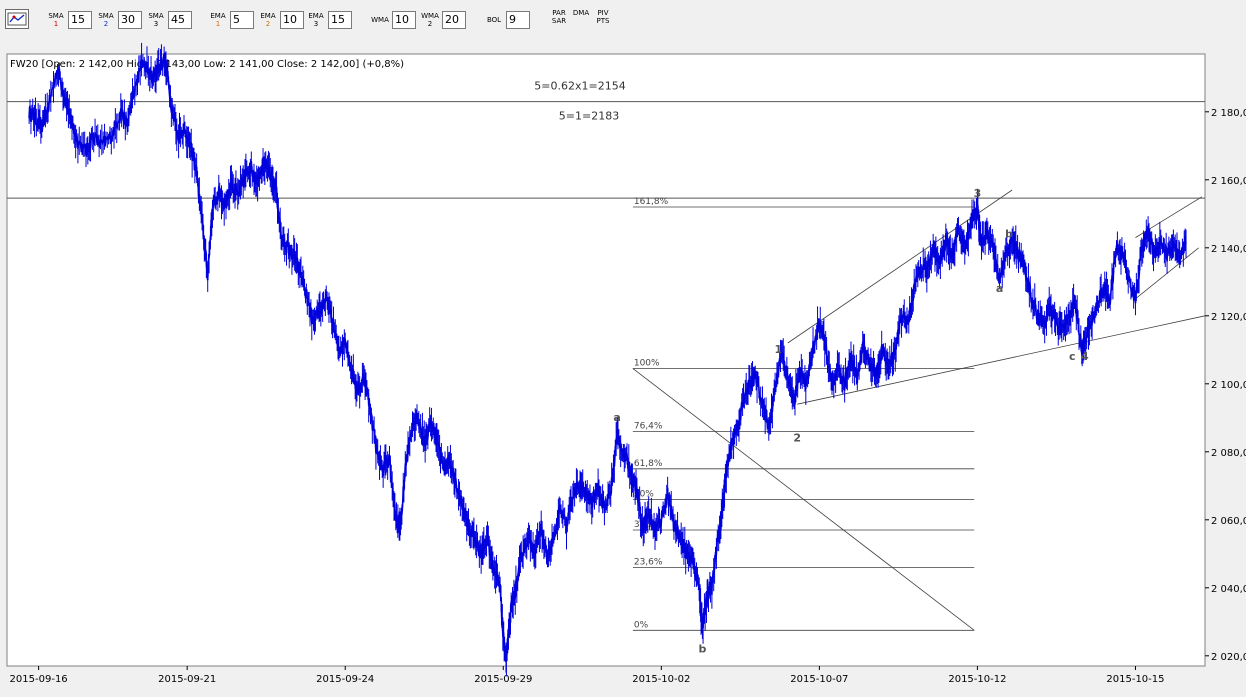  I want to click on ema2-label: EMA 2, so click(268, 20).